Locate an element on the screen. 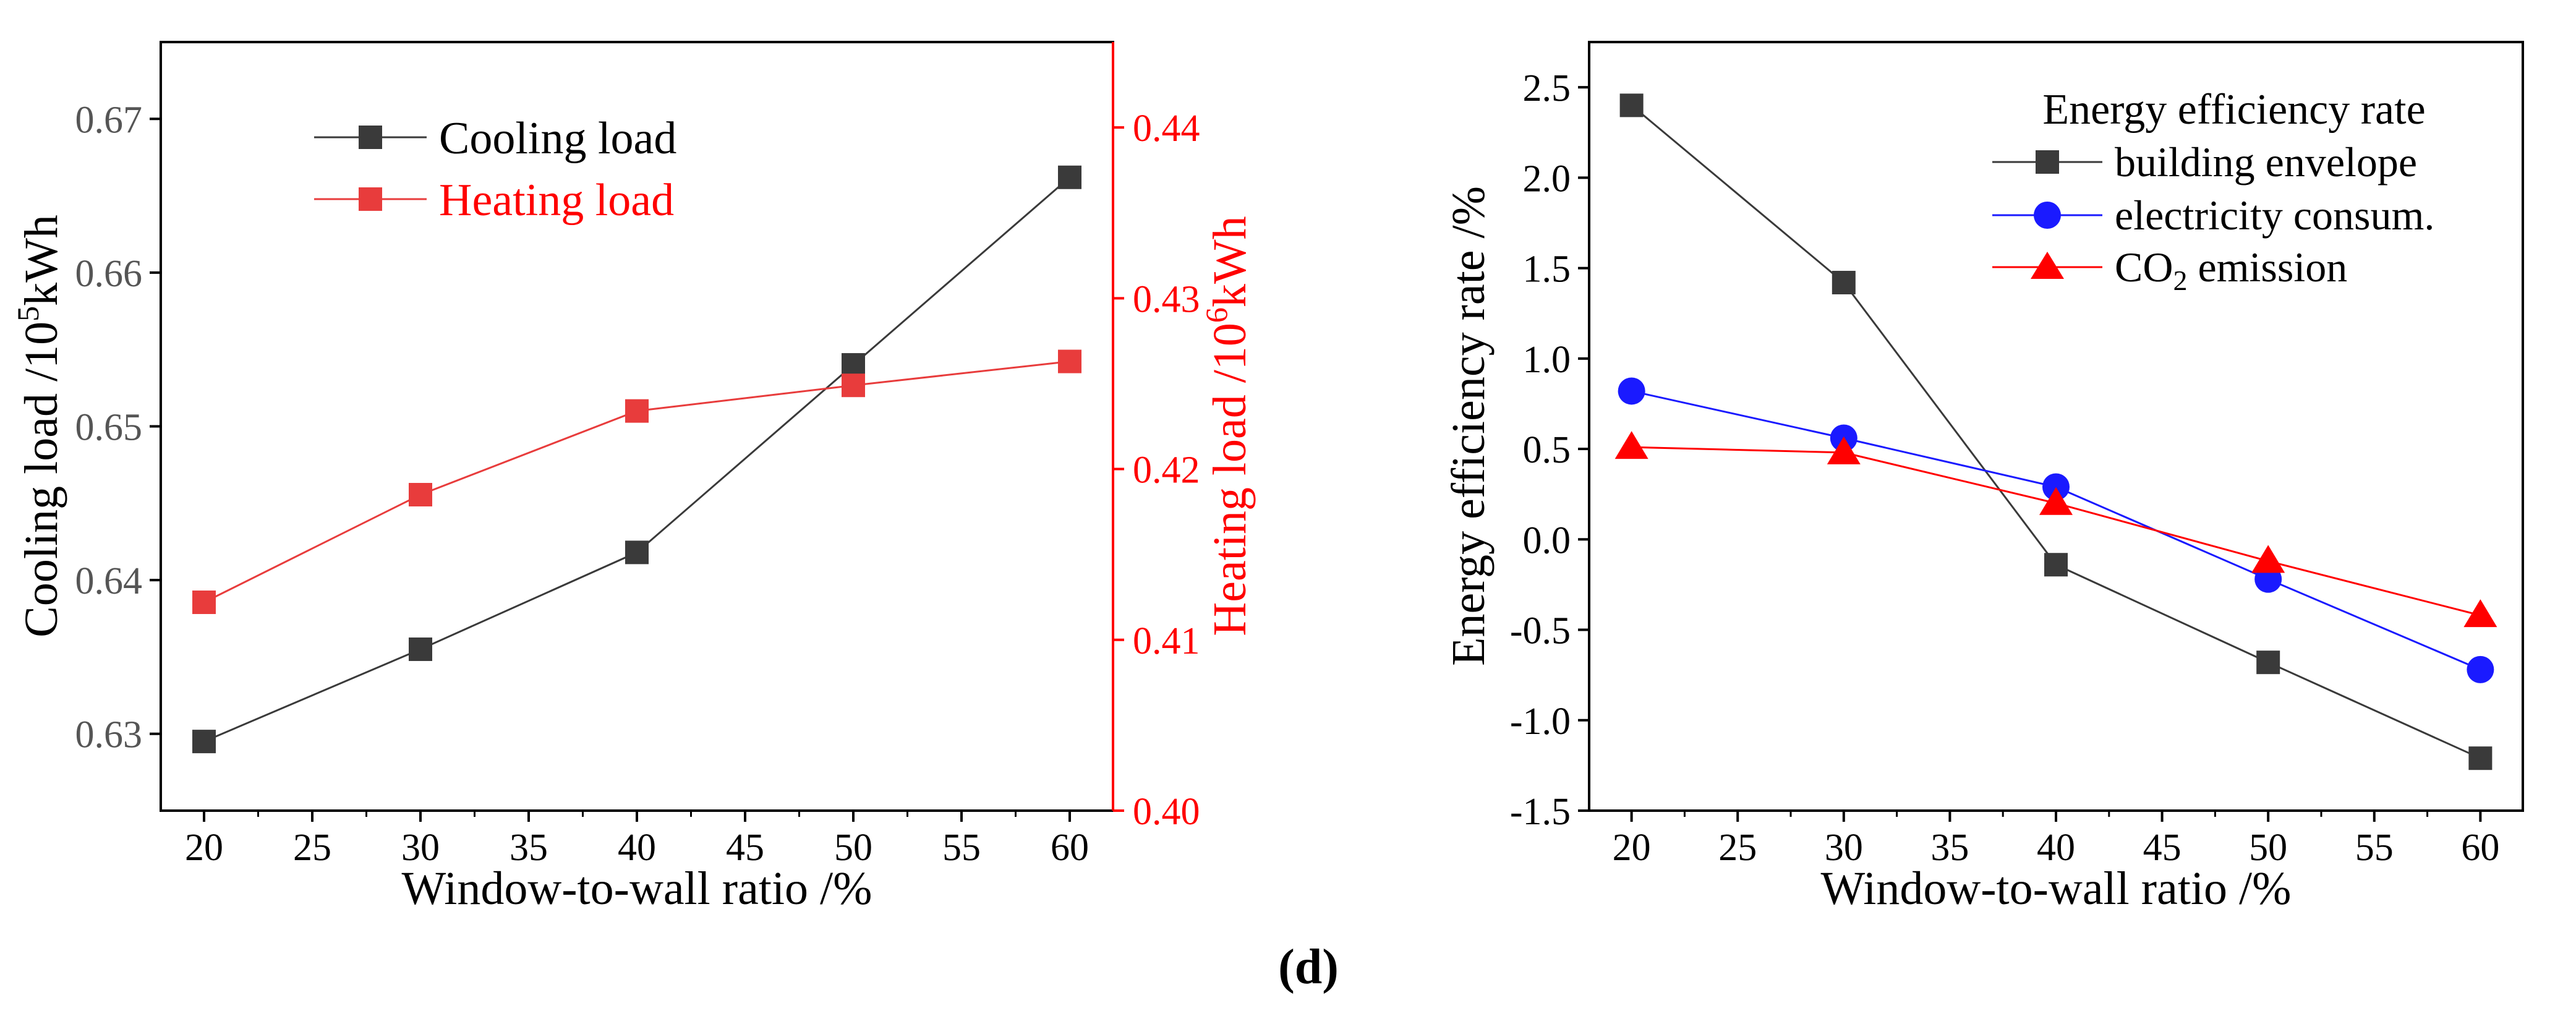 The width and height of the screenshot is (2576, 1011). legend-marker-triangle is located at coordinates (2047, 265).